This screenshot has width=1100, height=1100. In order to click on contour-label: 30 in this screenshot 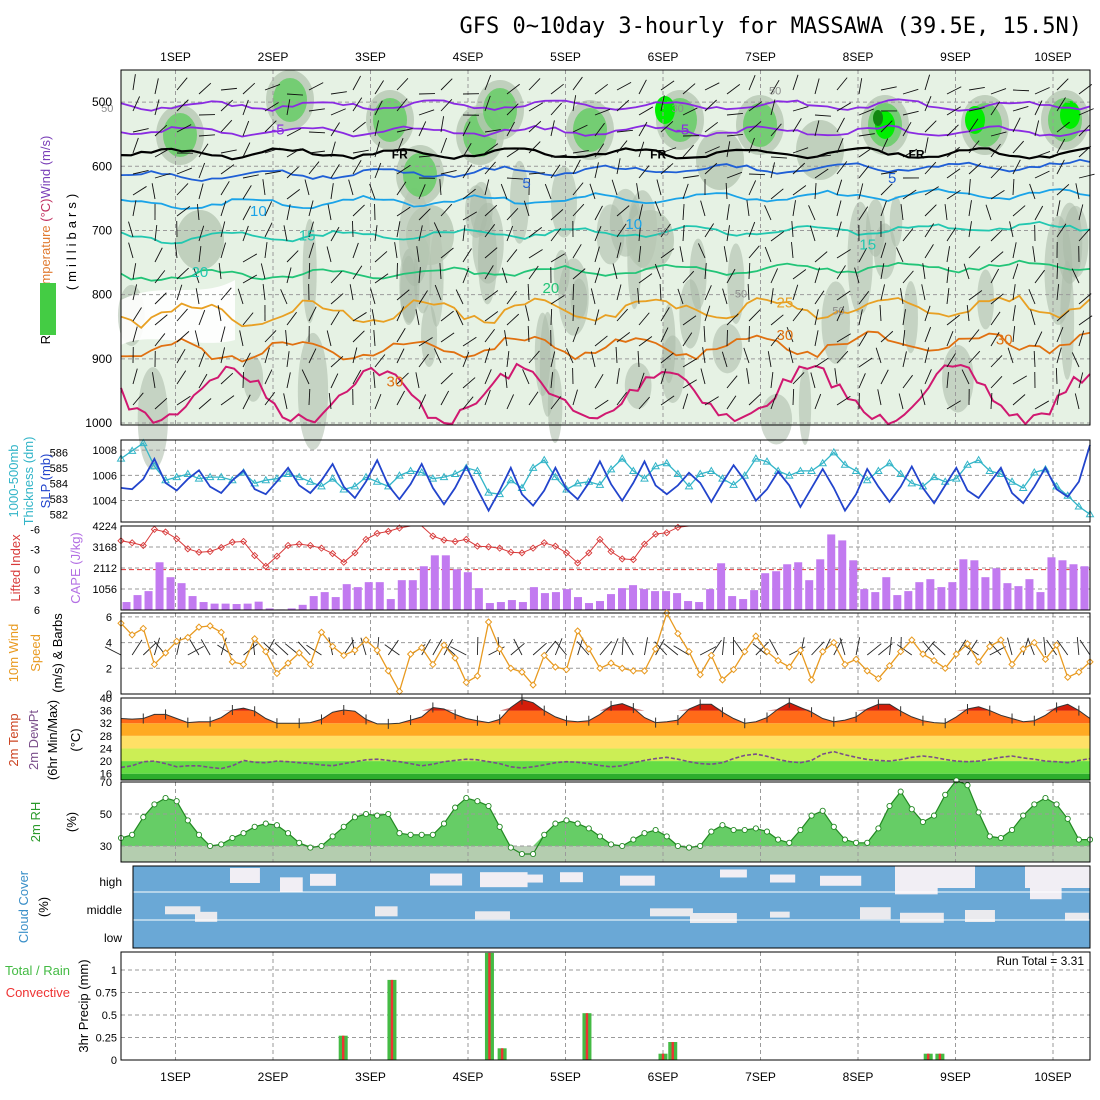, I will do `click(395, 381)`.